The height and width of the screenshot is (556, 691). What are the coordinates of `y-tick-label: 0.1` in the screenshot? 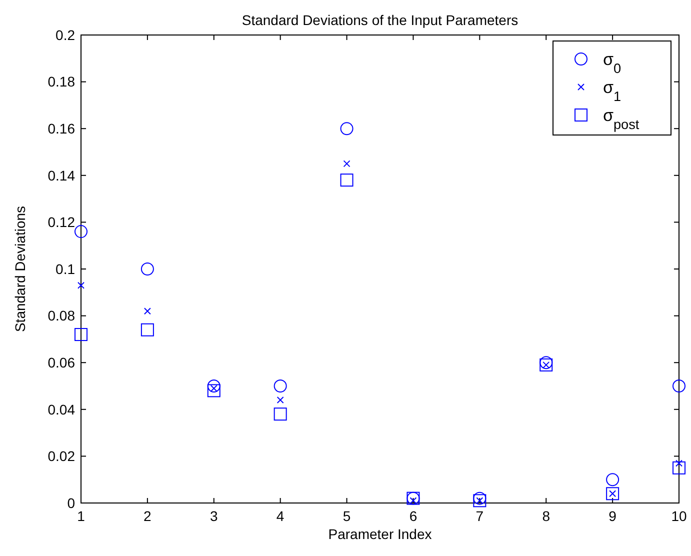 It's located at (66, 268).